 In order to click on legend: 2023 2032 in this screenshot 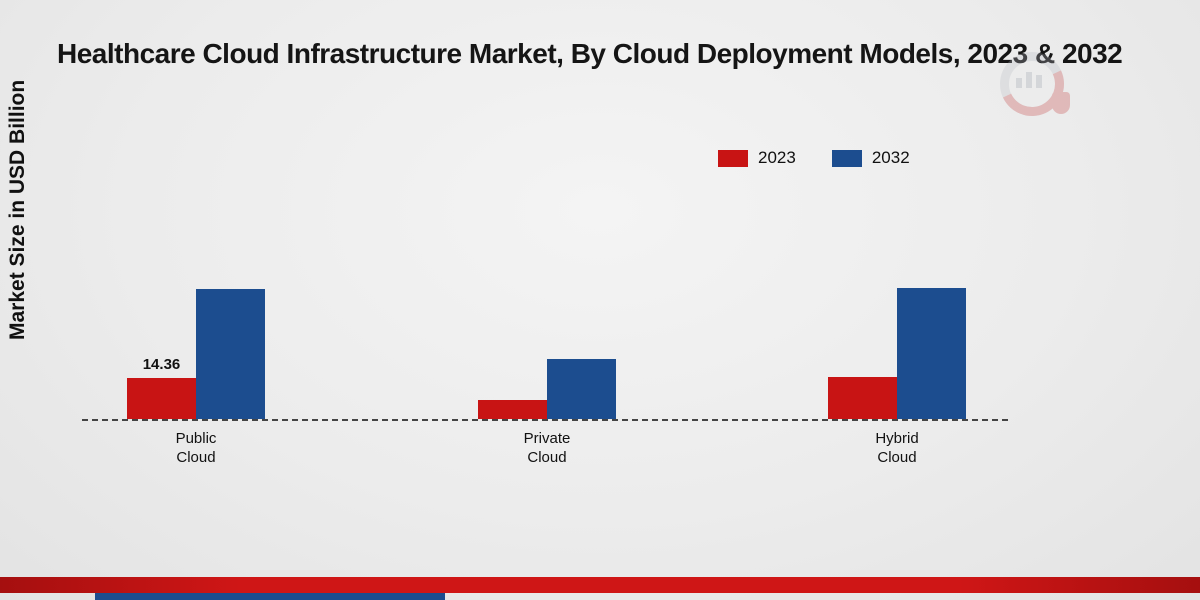, I will do `click(814, 158)`.